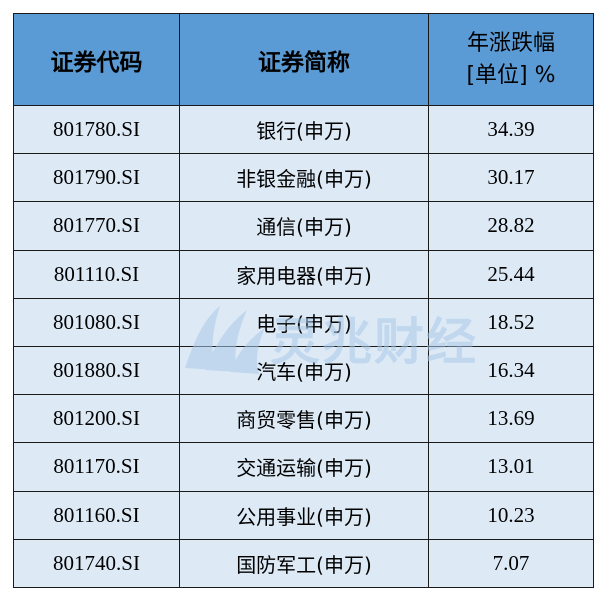  What do you see at coordinates (96, 370) in the screenshot?
I see `cell-code: 801880.SI` at bounding box center [96, 370].